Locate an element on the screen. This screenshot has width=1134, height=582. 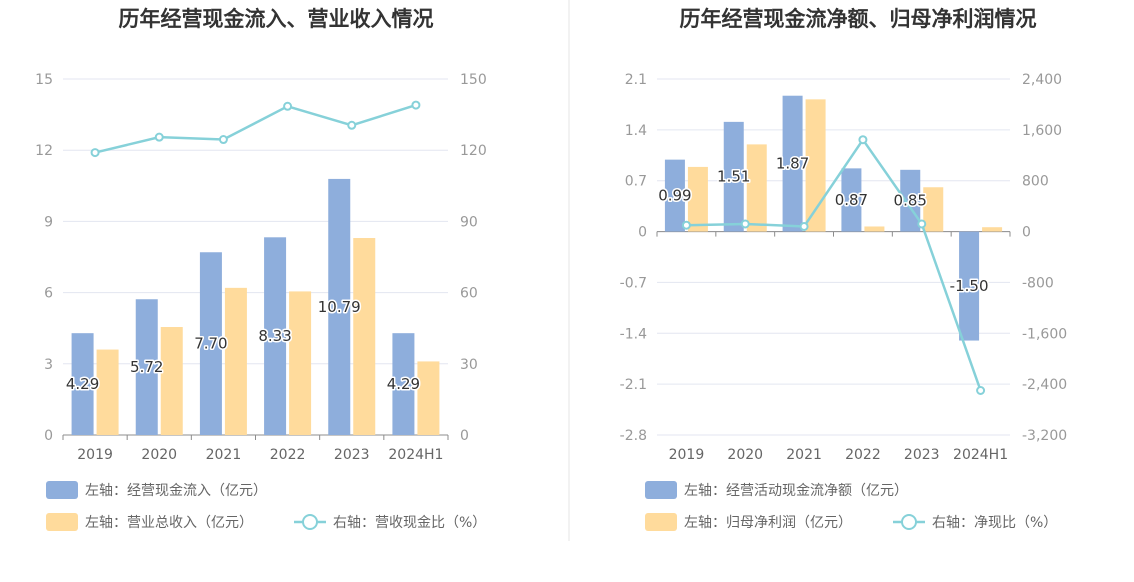
right-axis-tick-label: -1,600 is located at coordinates (1044, 334).